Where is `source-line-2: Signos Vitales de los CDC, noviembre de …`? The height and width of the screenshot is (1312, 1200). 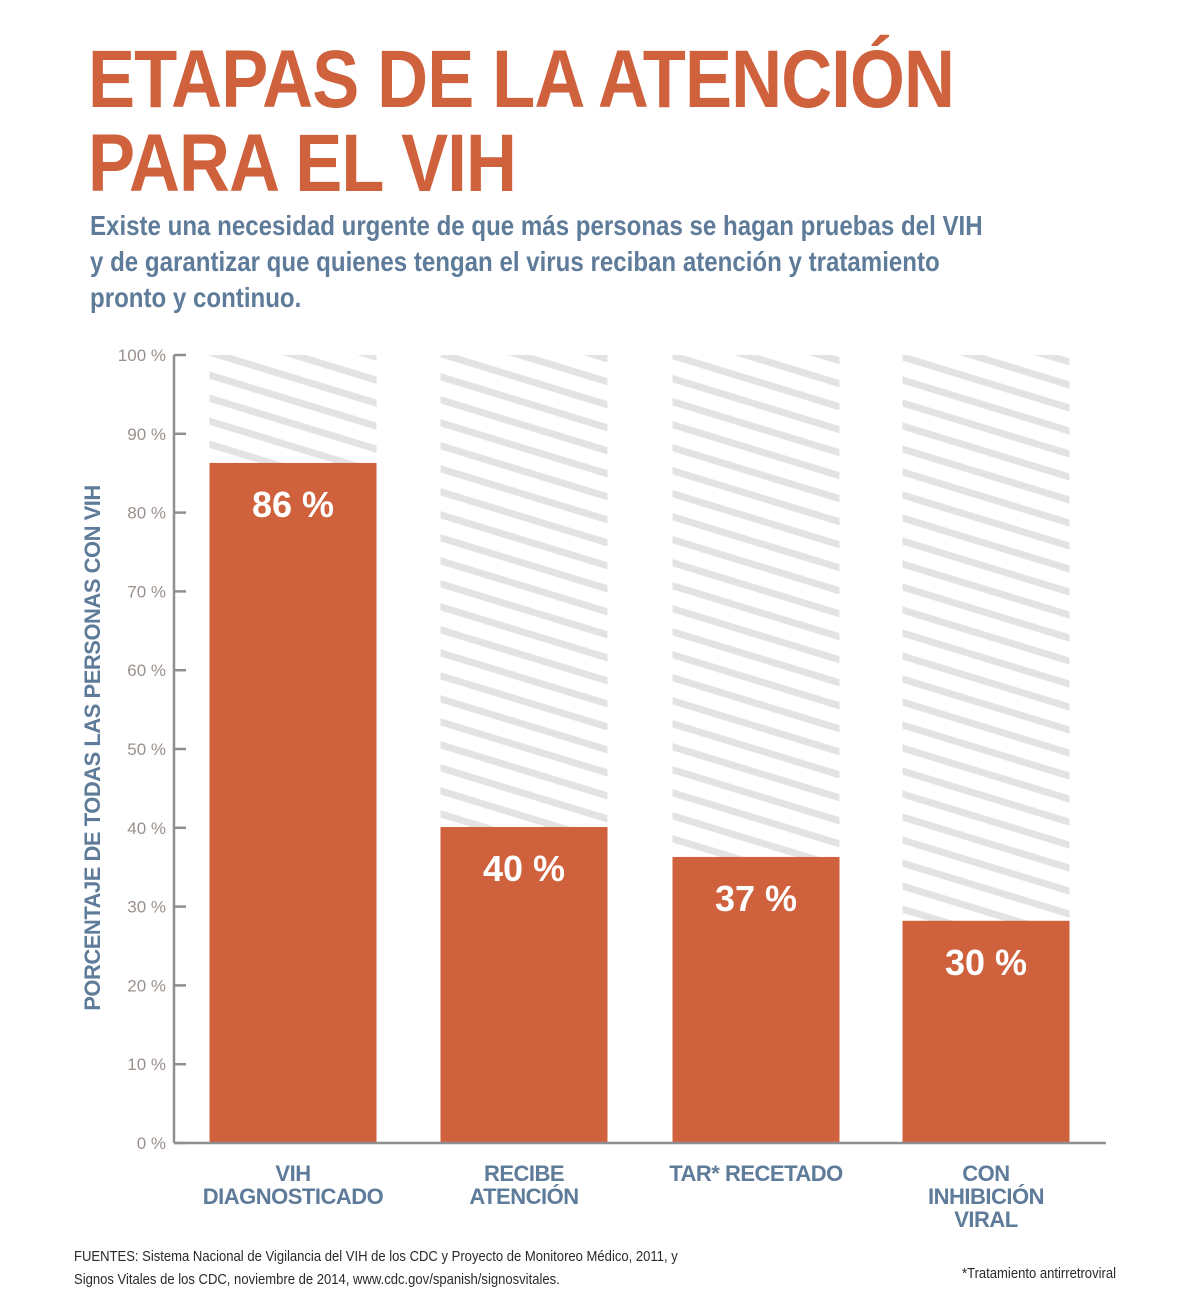 source-line-2: Signos Vitales de los CDC, noviembre de … is located at coordinates (317, 1280).